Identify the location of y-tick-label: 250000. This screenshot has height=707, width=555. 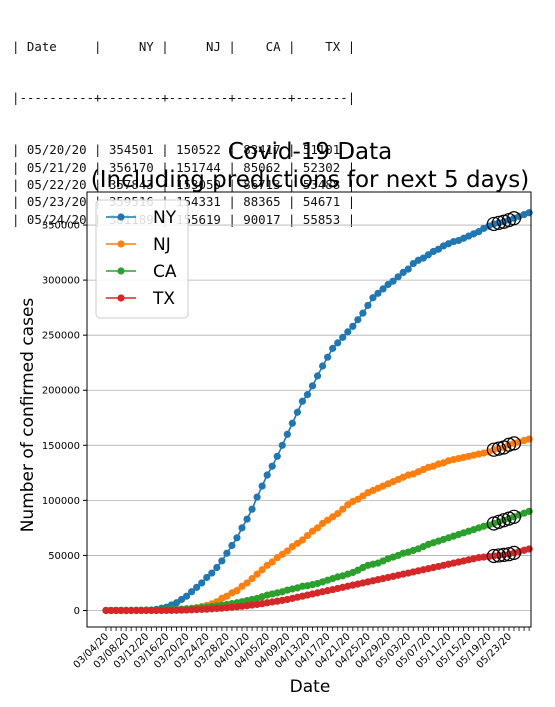
(61, 336).